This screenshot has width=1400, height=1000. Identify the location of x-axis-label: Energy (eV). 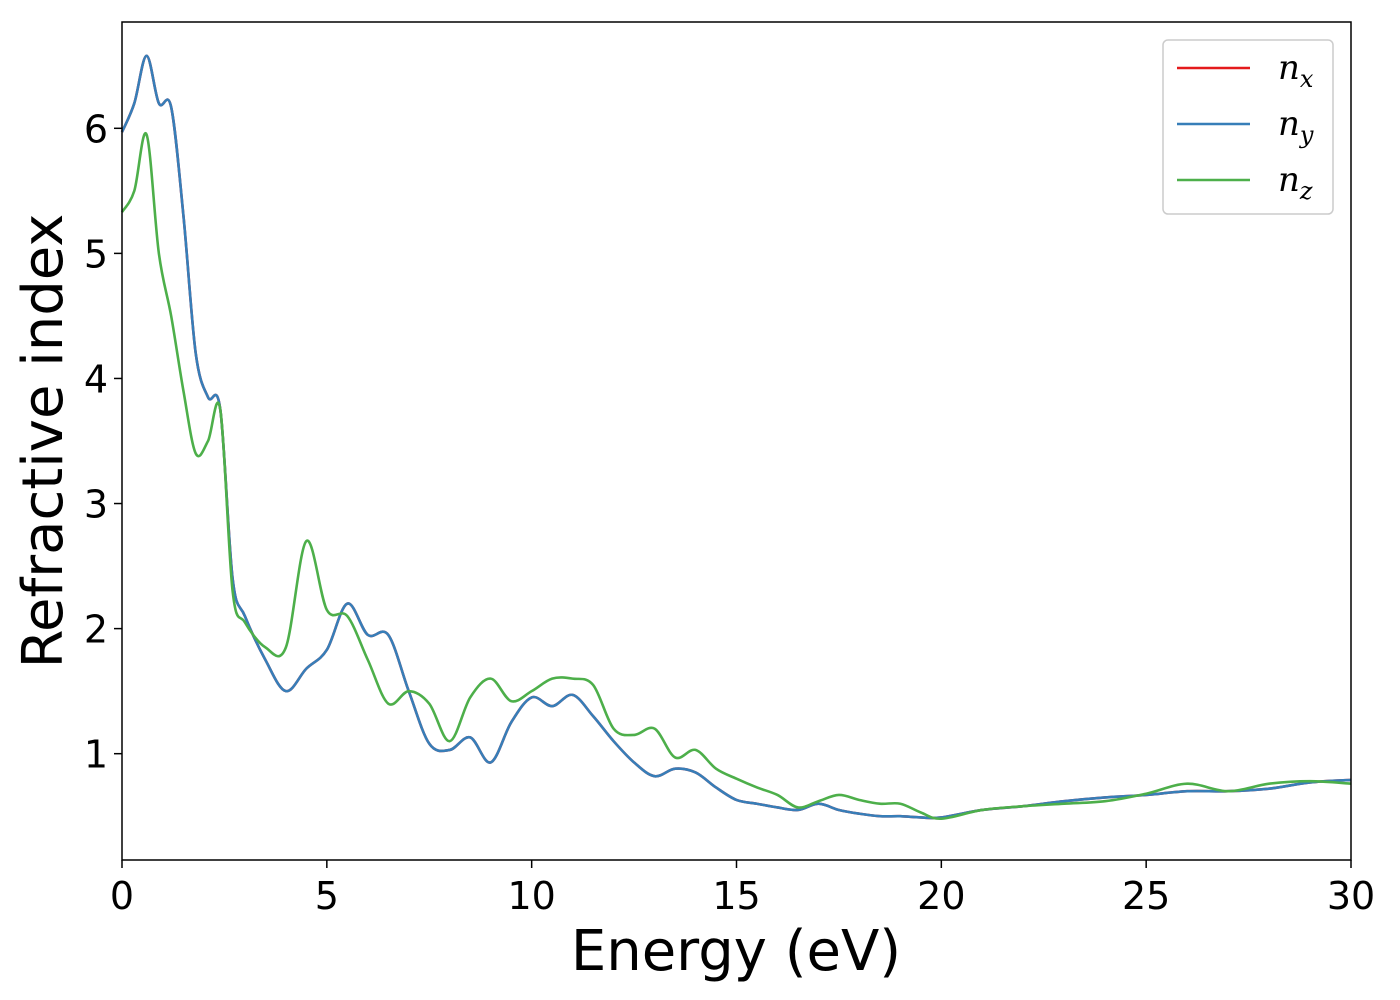
(736, 951).